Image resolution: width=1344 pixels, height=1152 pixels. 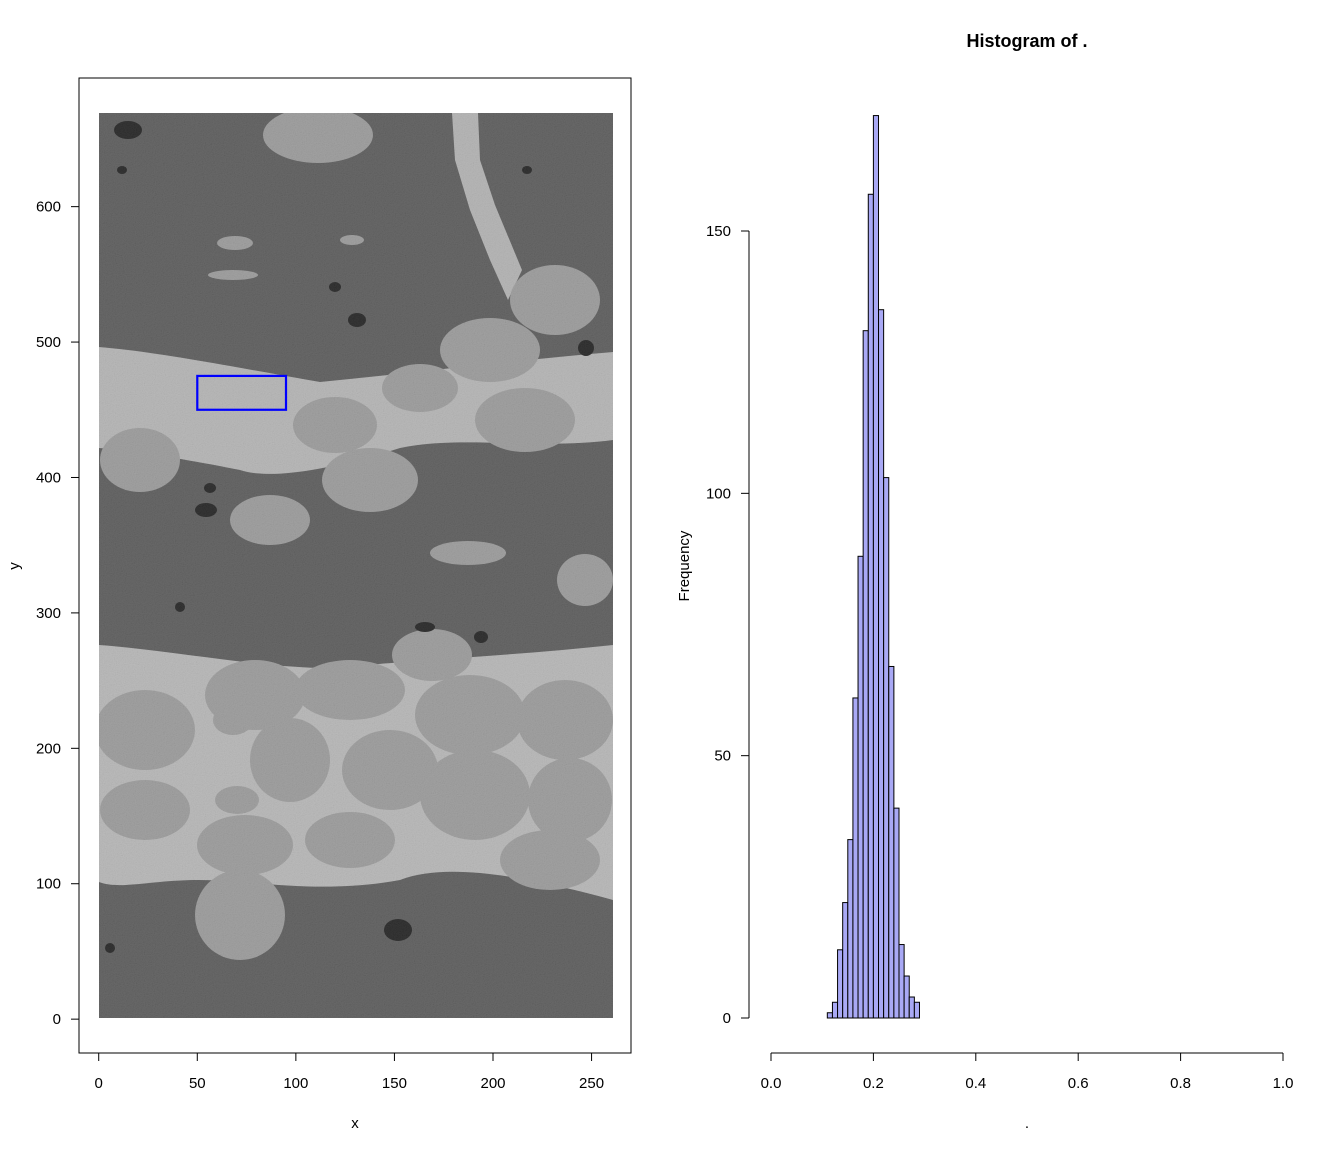 I want to click on histogram-x-tick-label: 0.4, so click(x=975, y=1083).